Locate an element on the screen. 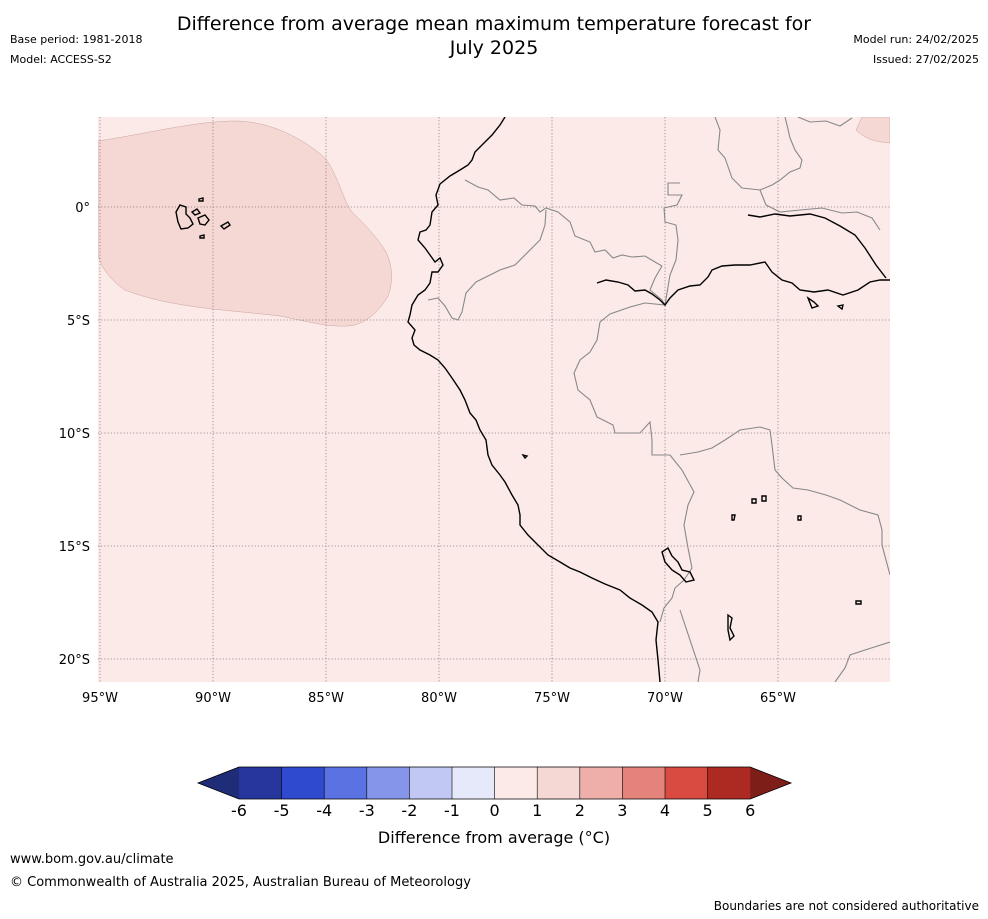 The image size is (988, 919). colorbar is located at coordinates (494, 783).